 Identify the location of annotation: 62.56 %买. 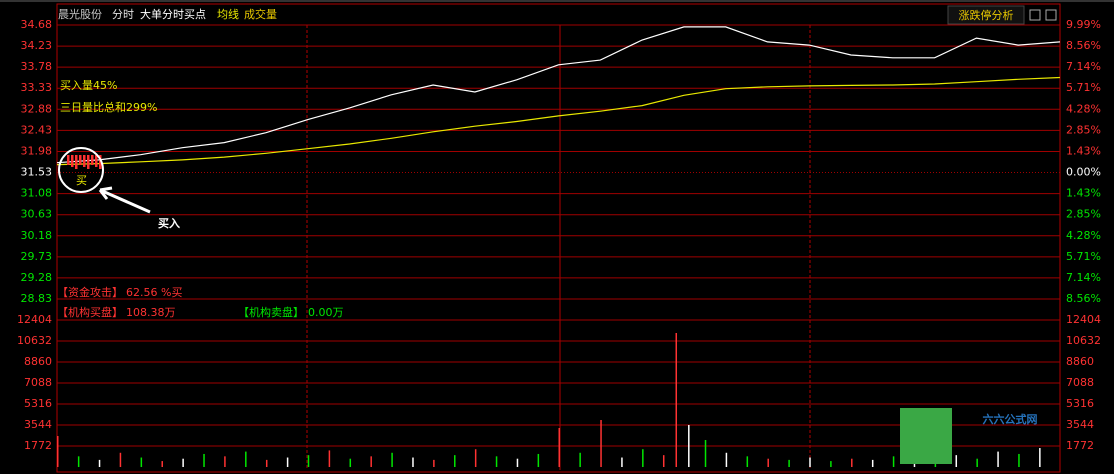
(154, 292).